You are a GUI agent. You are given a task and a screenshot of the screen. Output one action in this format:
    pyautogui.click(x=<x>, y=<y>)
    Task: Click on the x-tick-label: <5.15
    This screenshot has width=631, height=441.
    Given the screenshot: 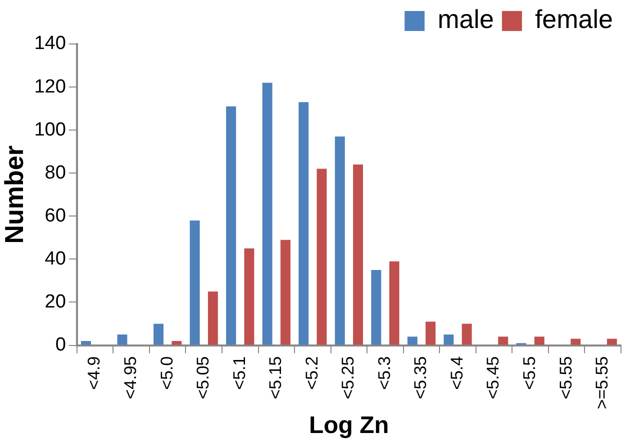 What is the action you would take?
    pyautogui.click(x=276, y=378)
    